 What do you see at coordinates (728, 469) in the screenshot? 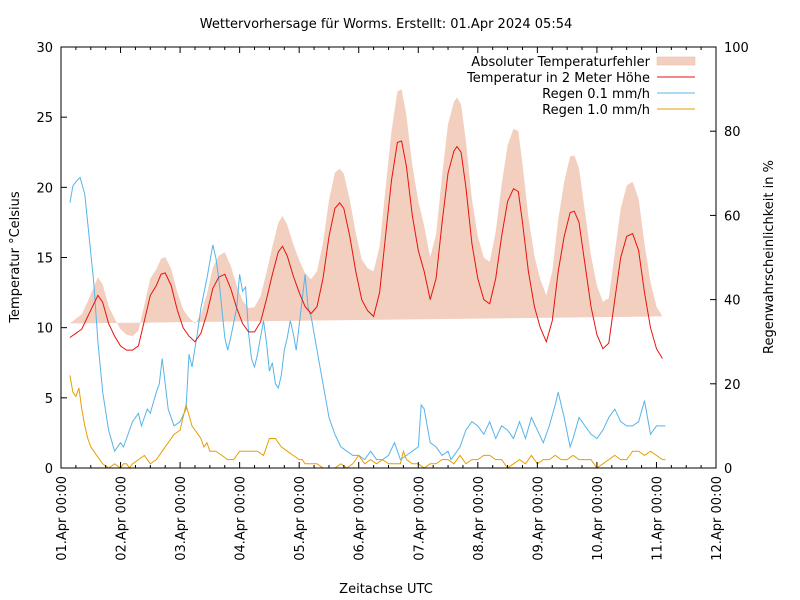
I see `y2-tick-label: 0` at bounding box center [728, 469].